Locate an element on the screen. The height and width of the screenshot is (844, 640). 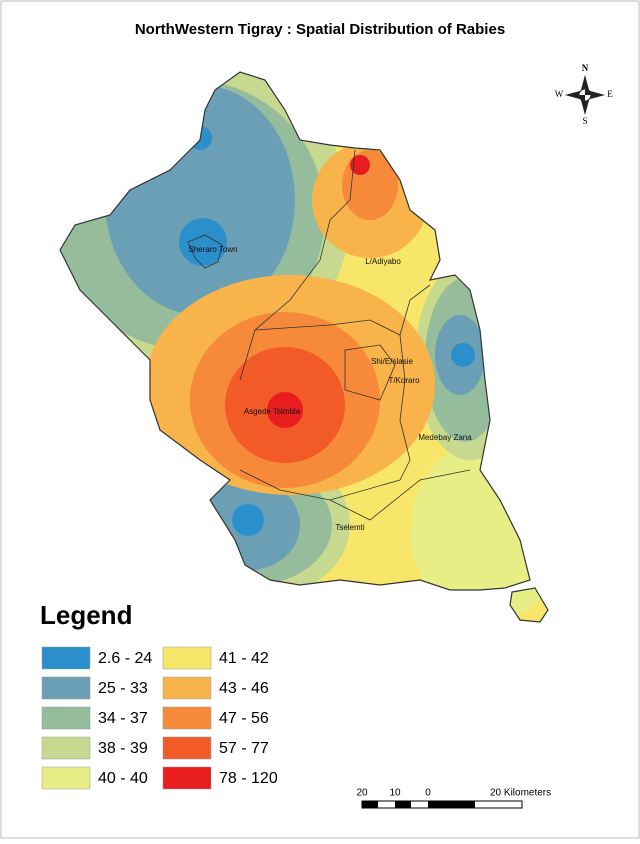
scale-label: 20 Kilometers is located at coordinates (520, 793).